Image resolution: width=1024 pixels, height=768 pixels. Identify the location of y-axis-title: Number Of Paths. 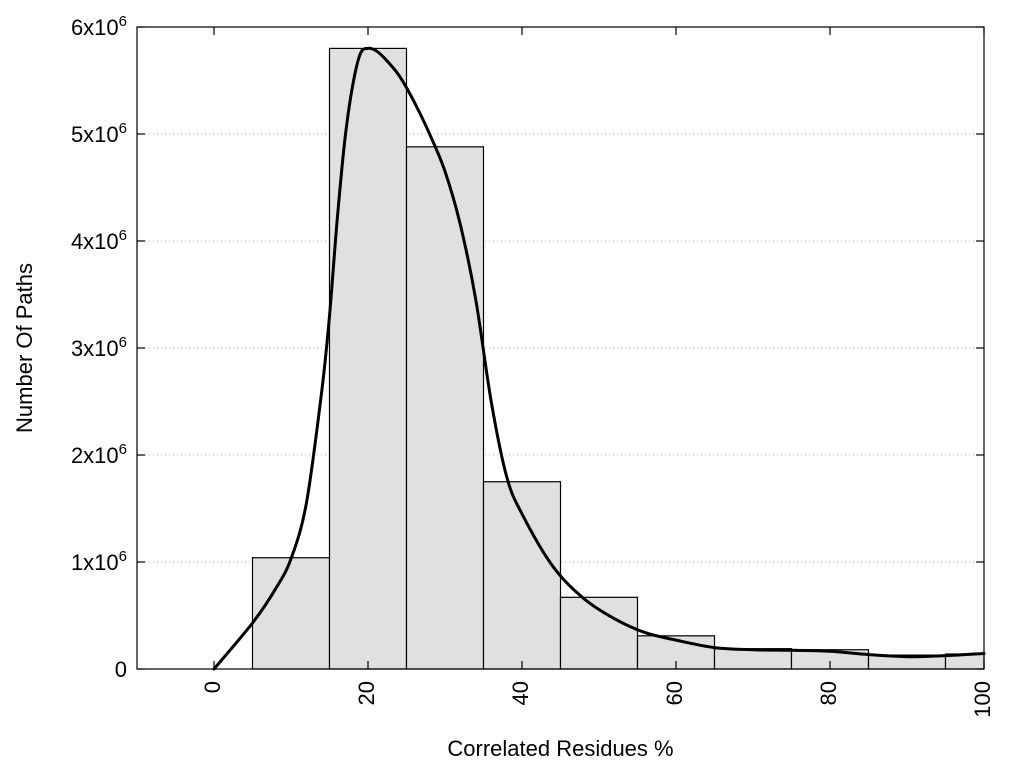
(24, 348).